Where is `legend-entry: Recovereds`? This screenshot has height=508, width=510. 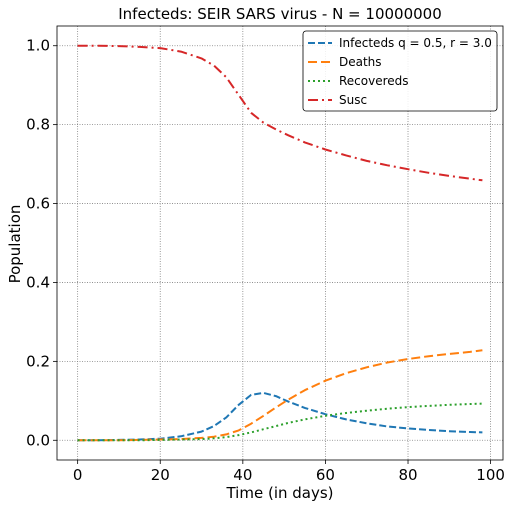 legend-entry: Recovereds is located at coordinates (374, 81).